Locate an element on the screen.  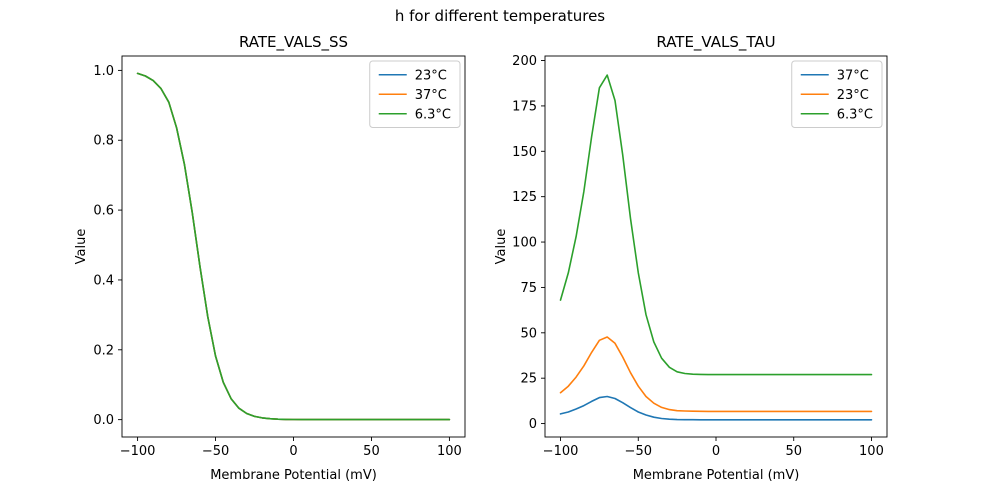
chart-title-ss: RATE_VALS_SS is located at coordinates (293, 42).